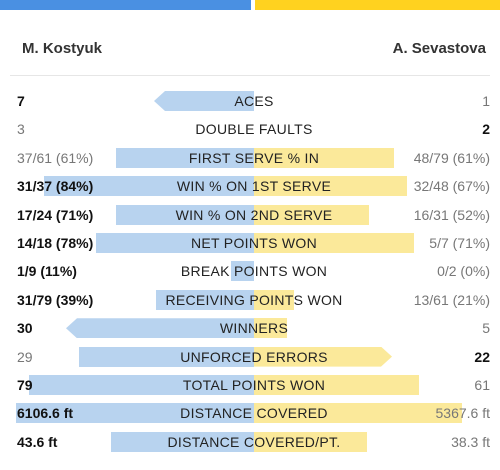 The height and width of the screenshot is (470, 500). I want to click on header-divider, so click(250, 75).